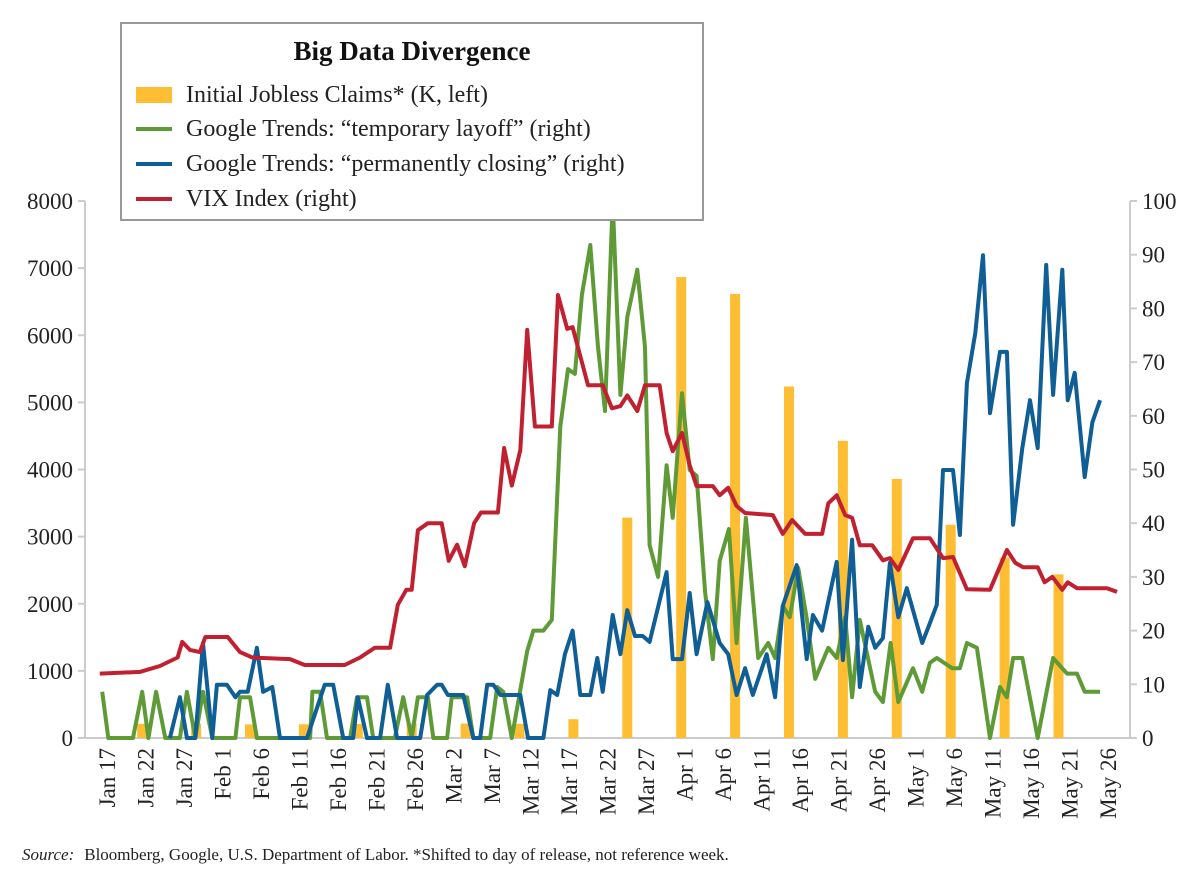  Describe the element at coordinates (154, 95) in the screenshot. I see `legend-swatch-bar` at that location.